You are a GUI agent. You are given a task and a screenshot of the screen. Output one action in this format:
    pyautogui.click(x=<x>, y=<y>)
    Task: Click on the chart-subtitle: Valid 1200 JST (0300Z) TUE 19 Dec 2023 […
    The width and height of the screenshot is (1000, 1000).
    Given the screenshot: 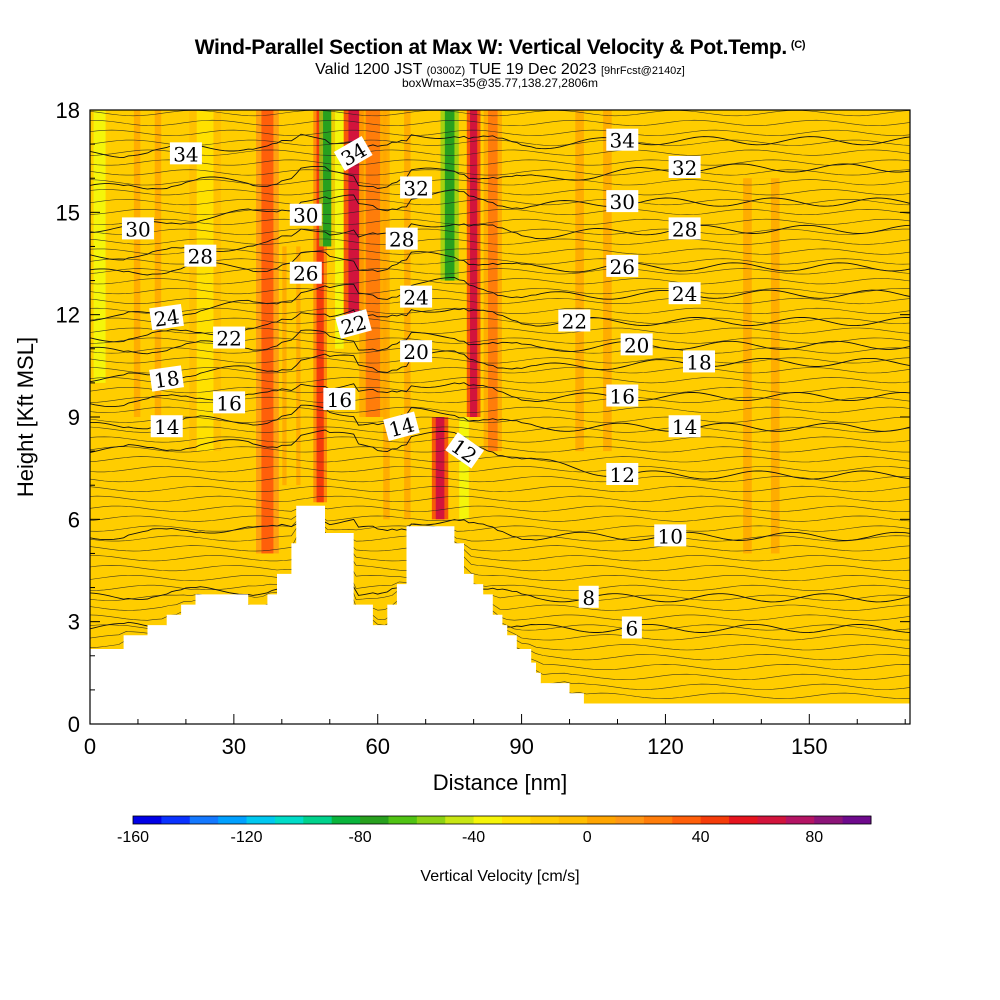 What is the action you would take?
    pyautogui.click(x=500, y=70)
    